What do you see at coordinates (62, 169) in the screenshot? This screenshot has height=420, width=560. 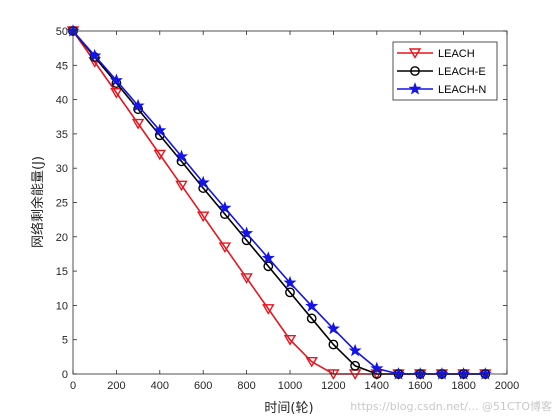 I see `y-tick-label-6: 30` at bounding box center [62, 169].